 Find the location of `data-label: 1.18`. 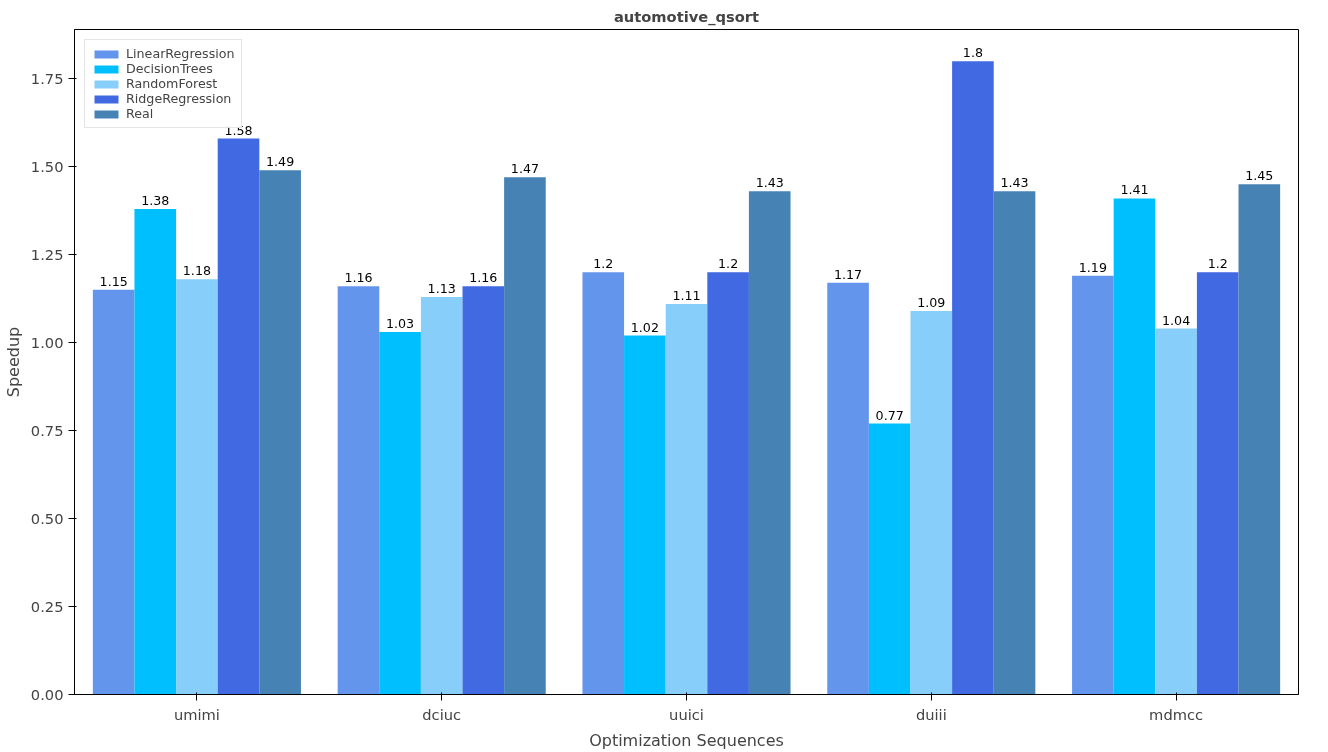

data-label: 1.18 is located at coordinates (196, 271).